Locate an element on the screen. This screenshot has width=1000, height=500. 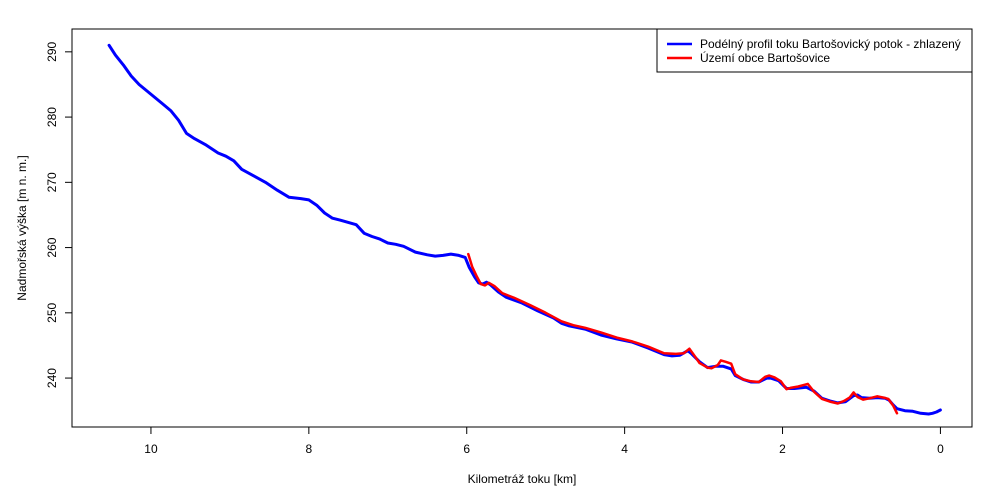
x-axis: 10 8 6 4 2 0 is located at coordinates (544, 441).